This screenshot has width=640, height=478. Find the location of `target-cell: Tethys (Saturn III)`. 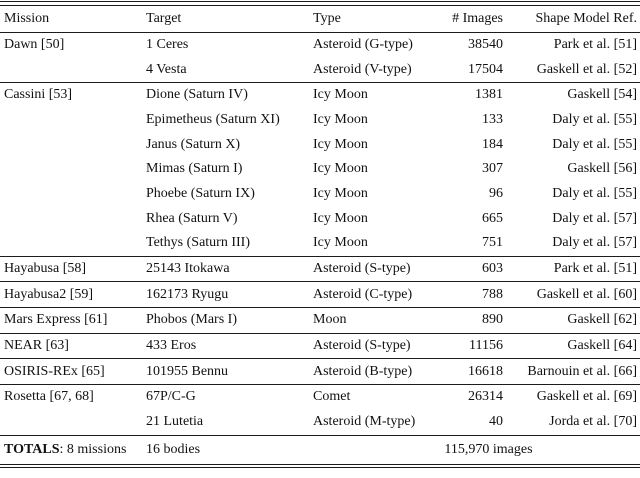

target-cell: Tethys (Saturn III) is located at coordinates (198, 243).